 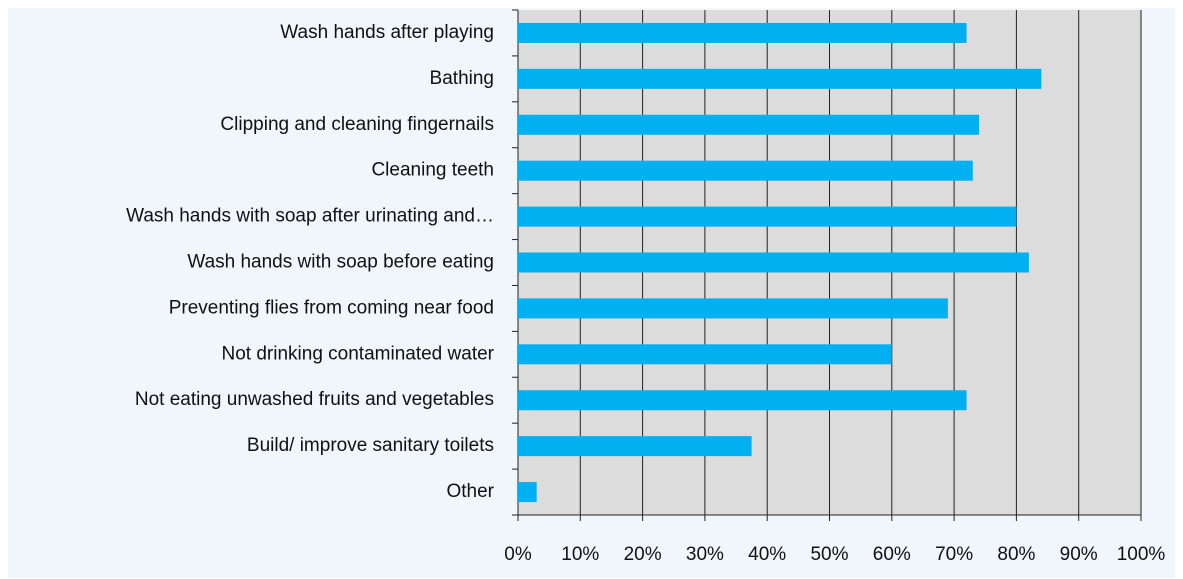 What do you see at coordinates (892, 554) in the screenshot?
I see `x-tick-label: 60%` at bounding box center [892, 554].